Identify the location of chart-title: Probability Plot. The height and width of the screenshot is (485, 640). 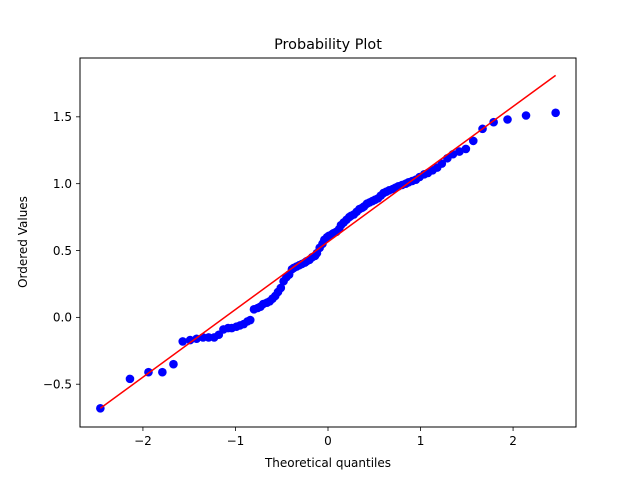
(328, 45).